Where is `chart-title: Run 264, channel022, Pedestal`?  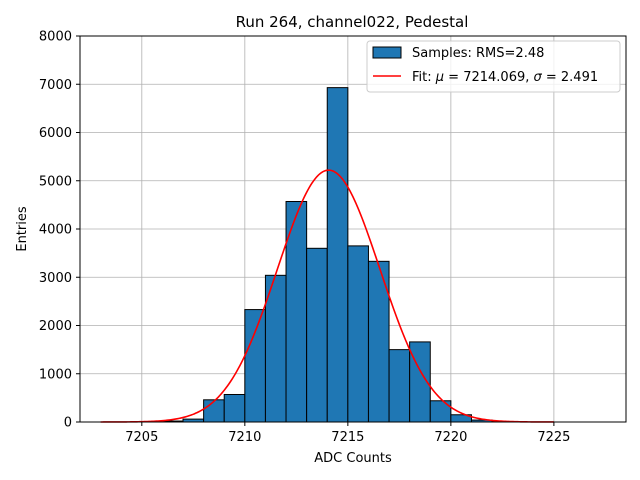
chart-title: Run 264, channel022, Pedestal is located at coordinates (352, 22).